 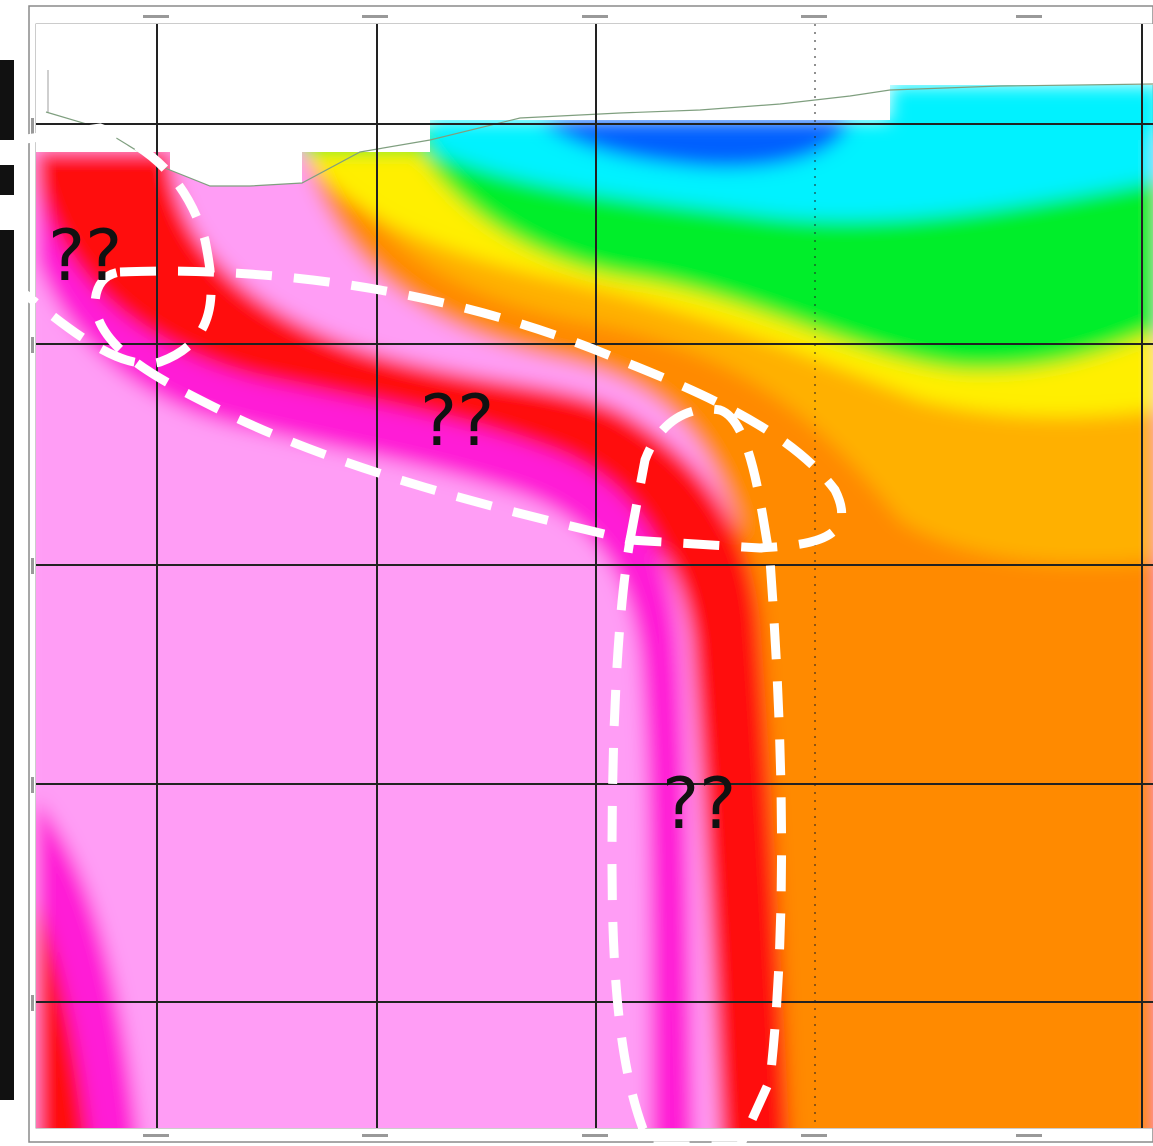 I want to click on question-label-center: ??, so click(x=457, y=421).